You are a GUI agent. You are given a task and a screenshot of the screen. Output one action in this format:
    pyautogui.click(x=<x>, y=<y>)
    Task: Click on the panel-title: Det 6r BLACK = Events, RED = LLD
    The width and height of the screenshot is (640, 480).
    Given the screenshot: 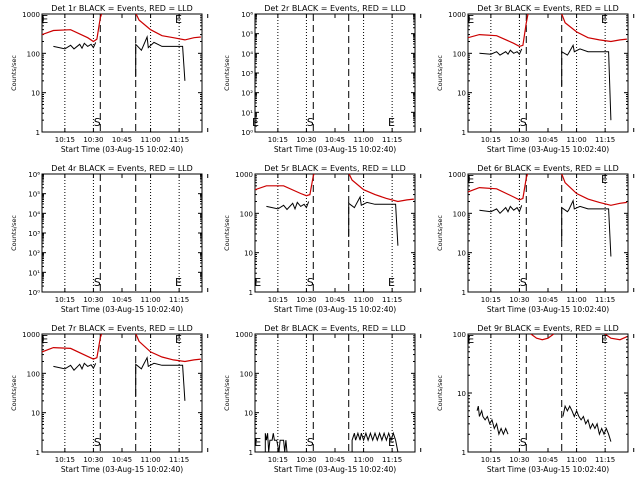 What is the action you would take?
    pyautogui.click(x=548, y=168)
    